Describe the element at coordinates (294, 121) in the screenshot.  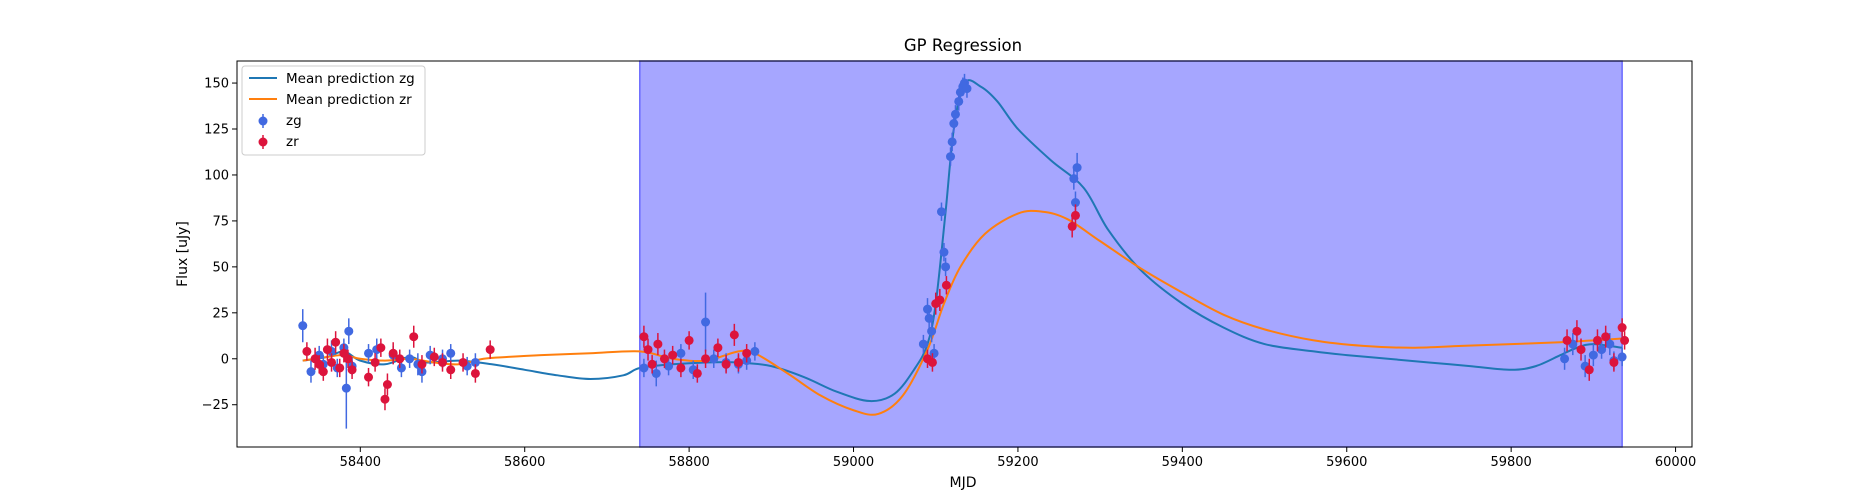
I see `legend-label-zg: zg` at that location.